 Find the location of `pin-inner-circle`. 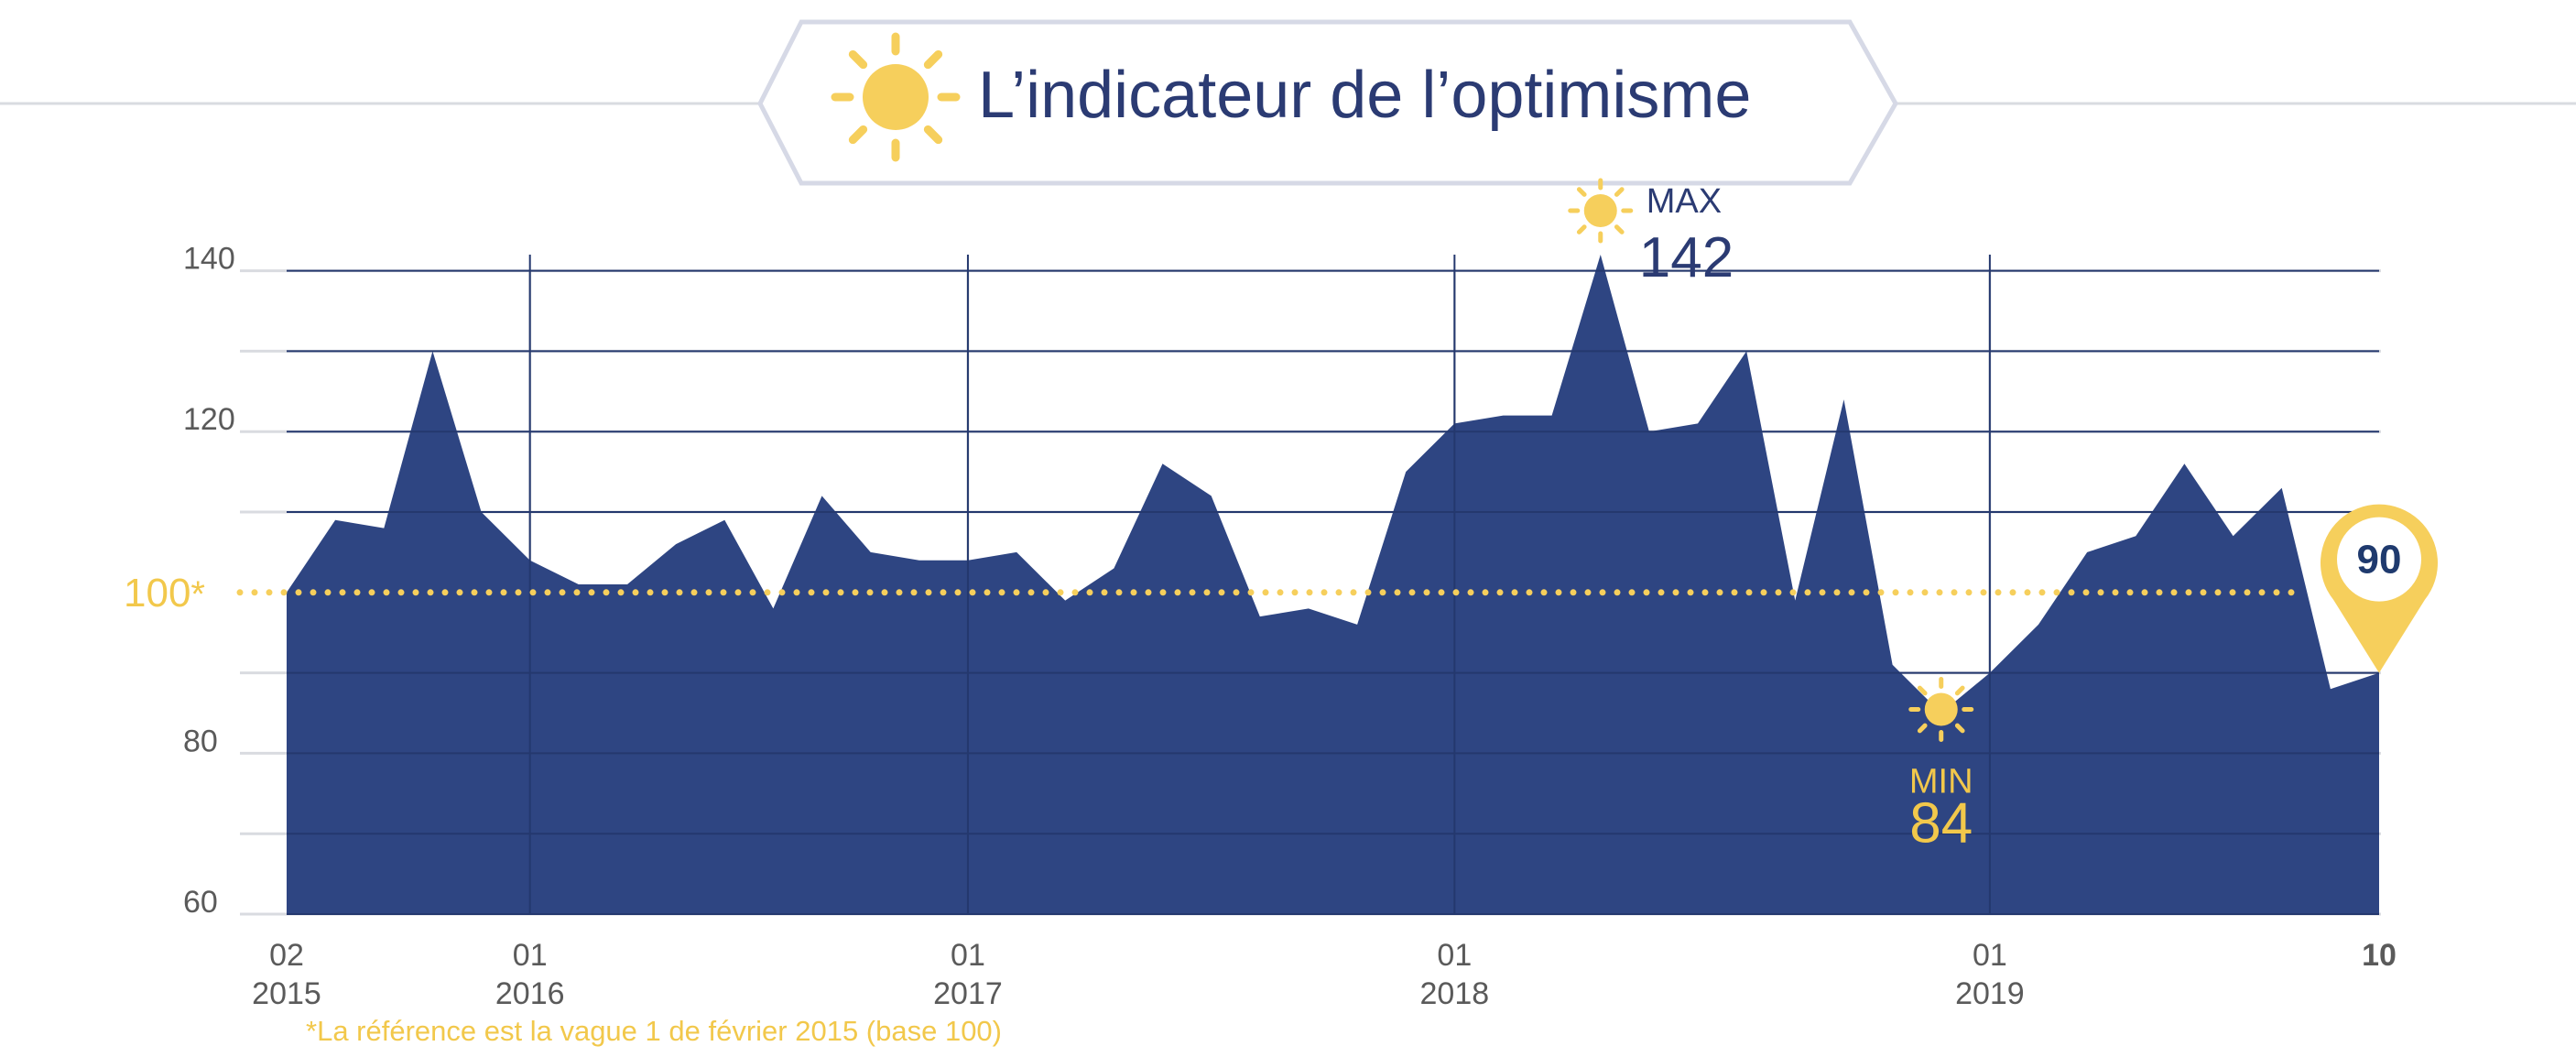

pin-inner-circle is located at coordinates (2379, 559).